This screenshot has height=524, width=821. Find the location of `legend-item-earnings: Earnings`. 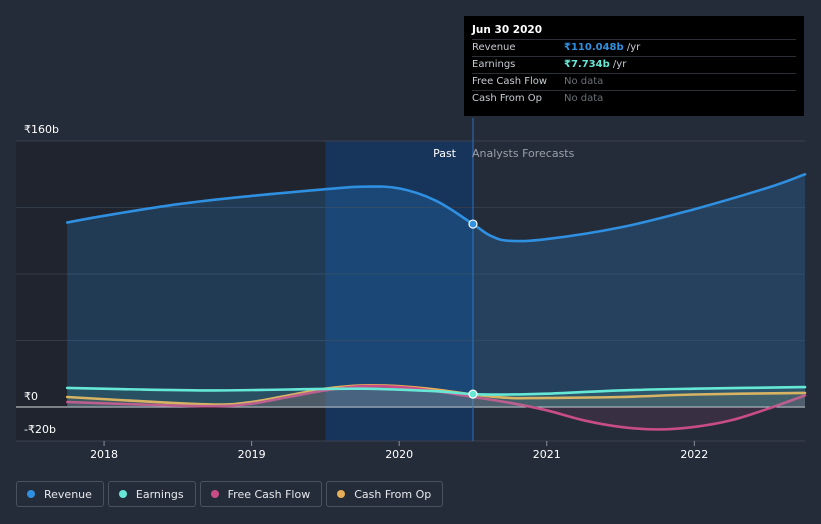

legend-item-earnings: Earnings is located at coordinates (151, 494).